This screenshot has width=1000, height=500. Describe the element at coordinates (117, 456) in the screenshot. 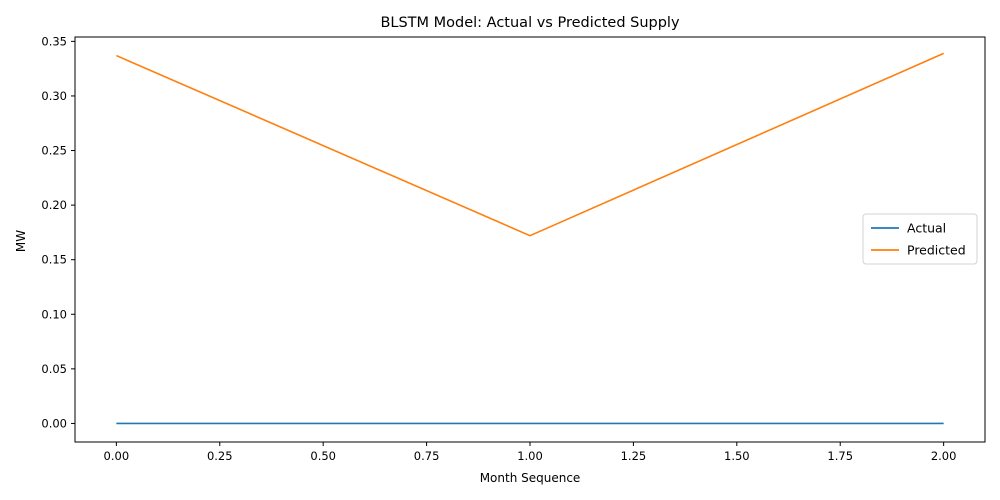

I see `x-tick-label: 0.00` at that location.